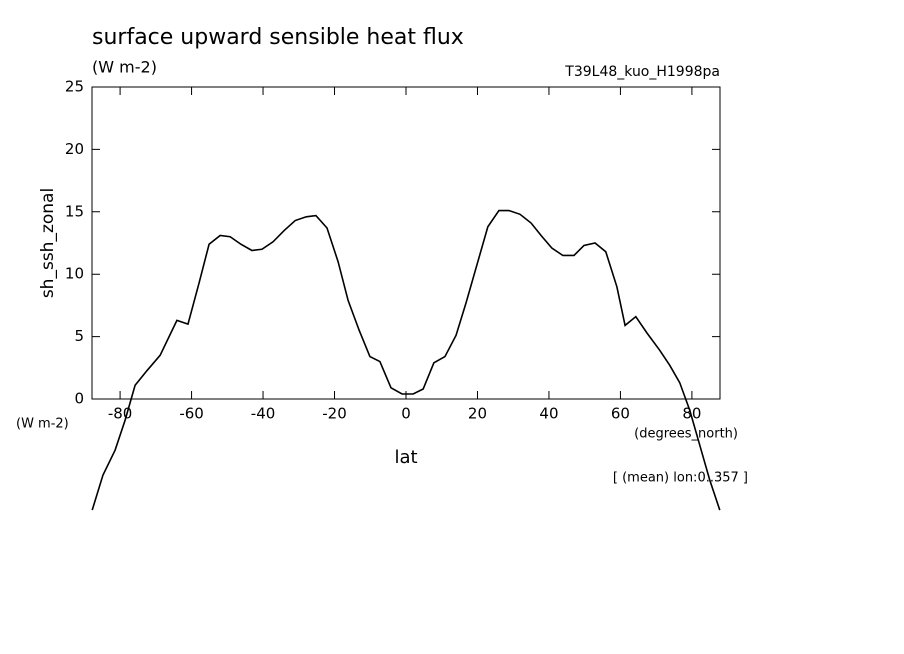 The height and width of the screenshot is (654, 904). What do you see at coordinates (263, 414) in the screenshot?
I see `x-tick-label: -40` at bounding box center [263, 414].